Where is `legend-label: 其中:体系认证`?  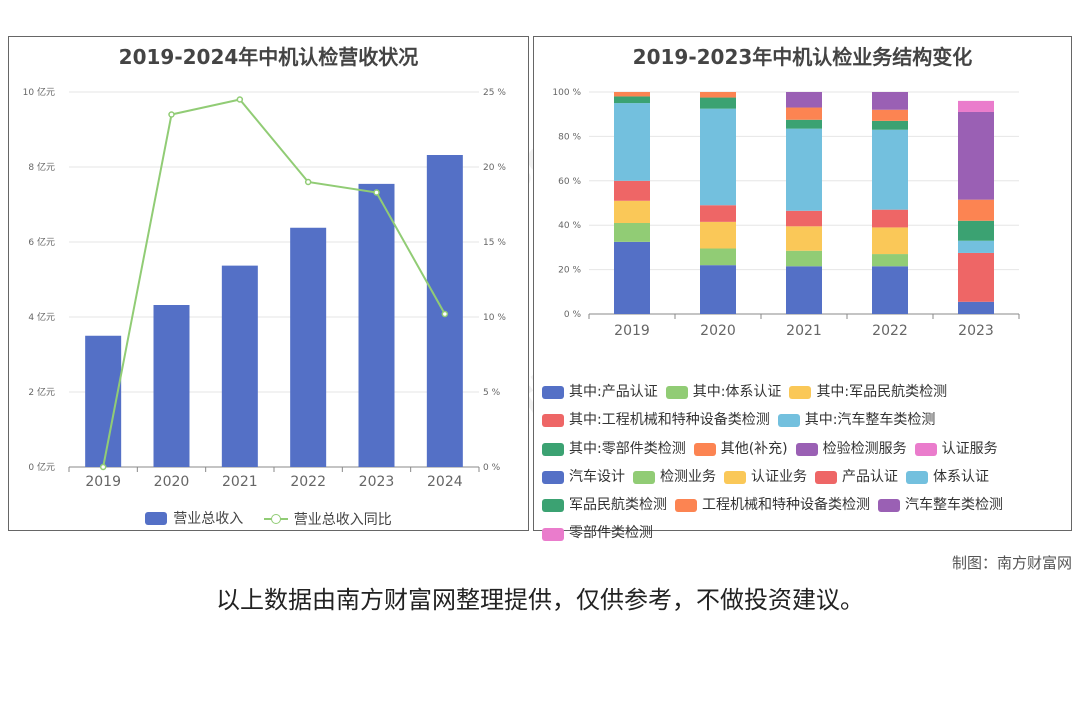
legend-label: 其中:体系认证 is located at coordinates (737, 392).